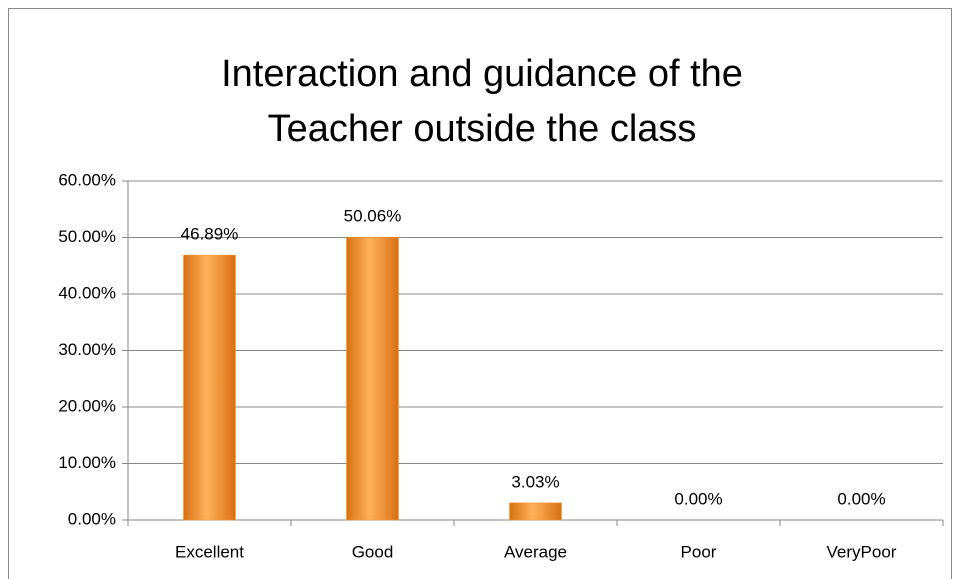 This screenshot has height=579, width=960. What do you see at coordinates (862, 551) in the screenshot?
I see `x-tick-label: VeryPoor` at bounding box center [862, 551].